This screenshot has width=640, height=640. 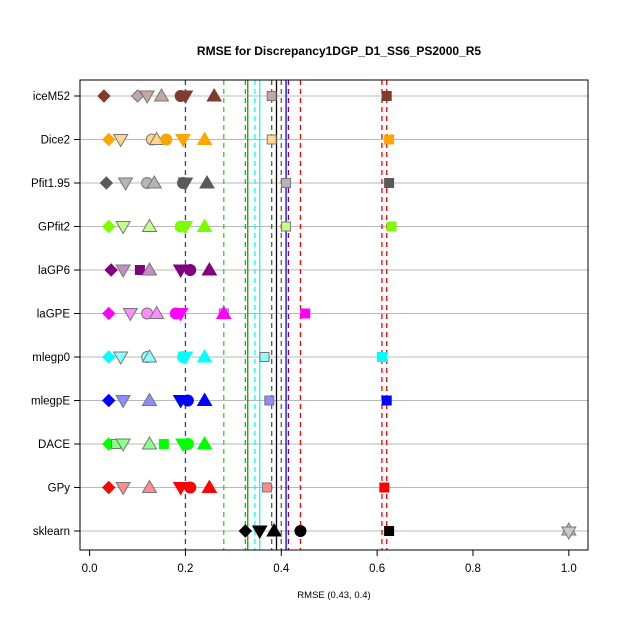 What do you see at coordinates (90, 569) in the screenshot?
I see `x-tick-label: 0.0` at bounding box center [90, 569].